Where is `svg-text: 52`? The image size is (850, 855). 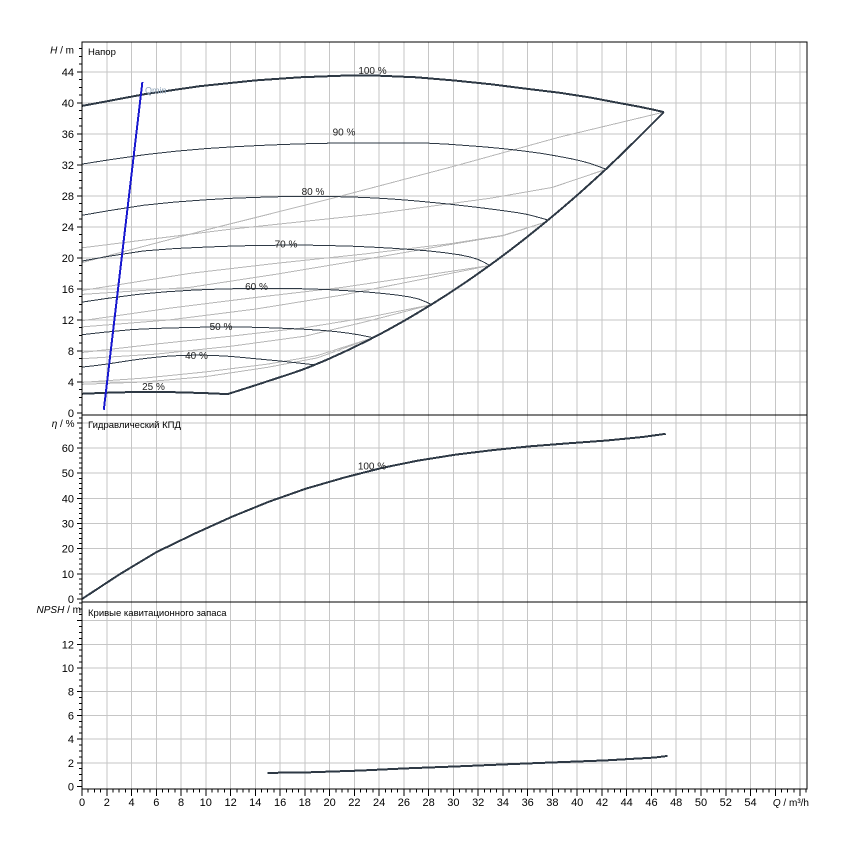
svg-text: 52 is located at coordinates (726, 803).